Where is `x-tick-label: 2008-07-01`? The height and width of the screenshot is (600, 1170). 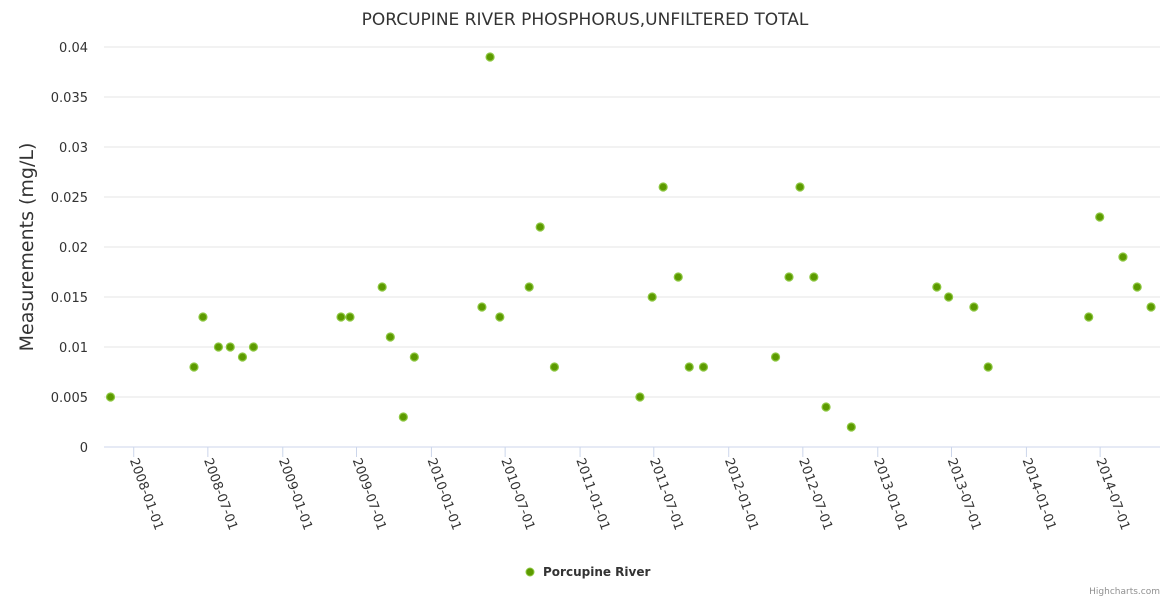
x-tick-label: 2008-07-01 is located at coordinates (220, 494).